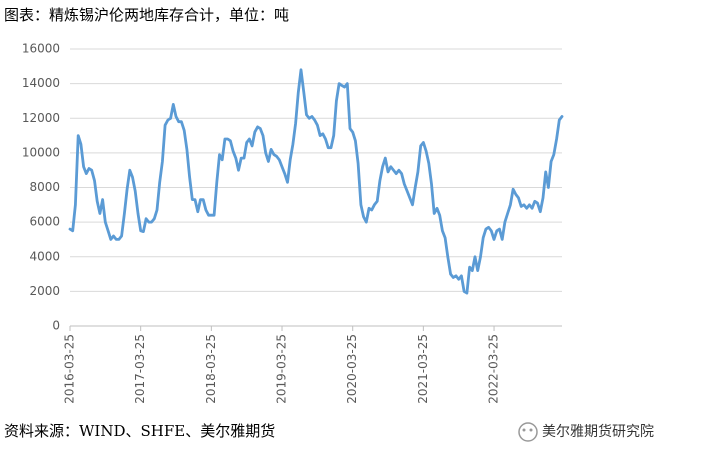 The height and width of the screenshot is (462, 706). What do you see at coordinates (44, 291) in the screenshot?
I see `y-tick-label: 2000` at bounding box center [44, 291].